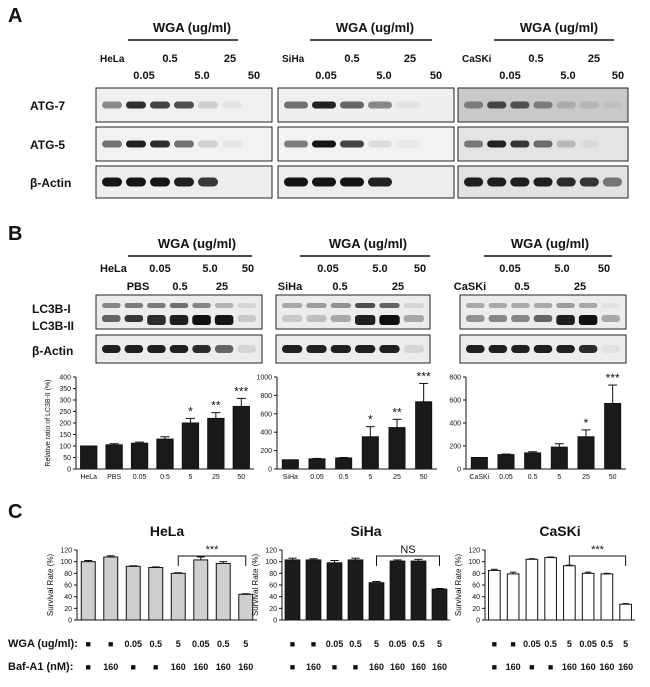 This screenshot has width=650, height=687. Describe the element at coordinates (212, 560) in the screenshot. I see `significance-bracket` at that location.